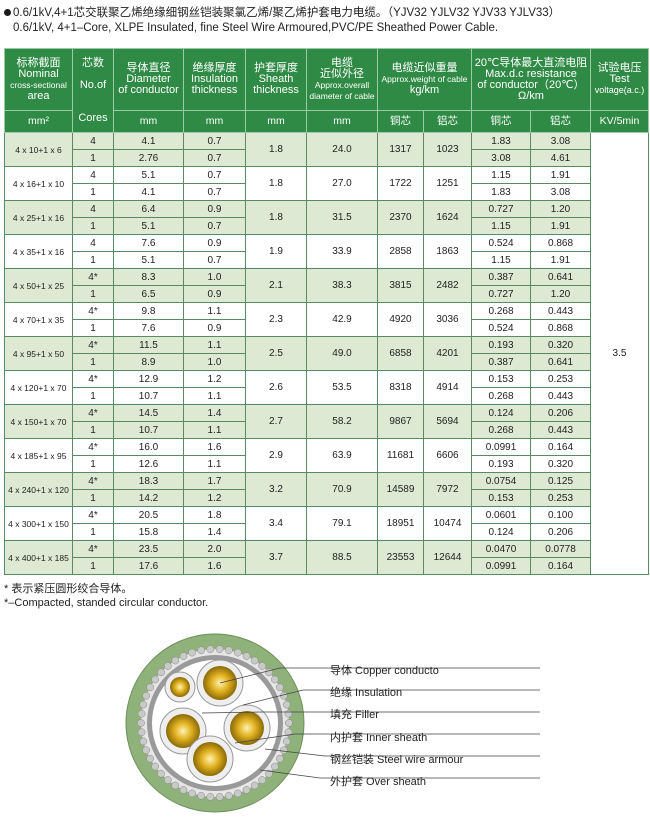  What do you see at coordinates (214, 121) in the screenshot?
I see `unit-insulation: mm` at bounding box center [214, 121].